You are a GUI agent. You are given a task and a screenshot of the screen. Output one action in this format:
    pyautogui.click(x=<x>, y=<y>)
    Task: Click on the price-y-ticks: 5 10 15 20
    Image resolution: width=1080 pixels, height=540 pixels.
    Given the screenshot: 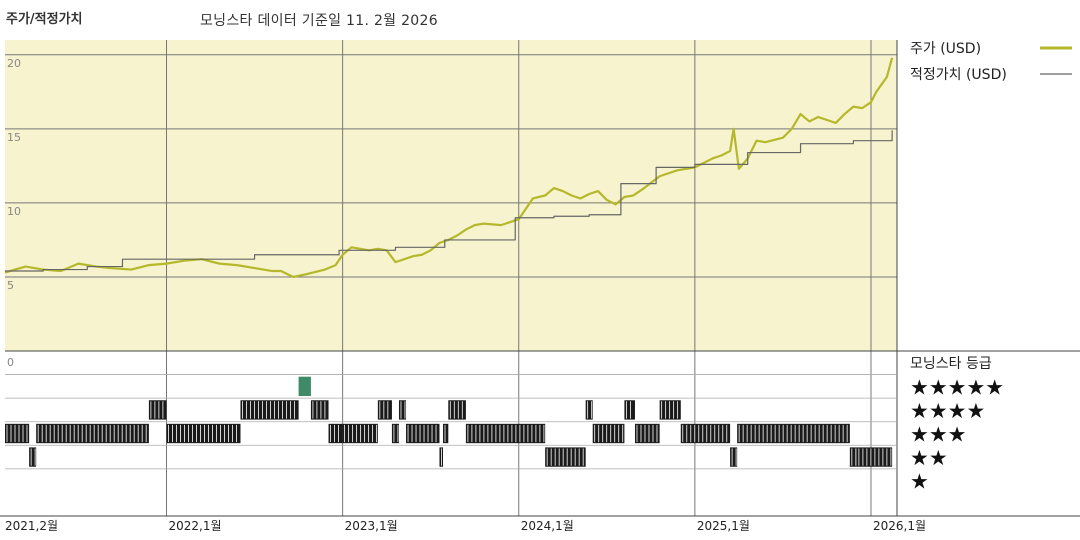 What is the action you would take?
    pyautogui.click(x=14, y=174)
    